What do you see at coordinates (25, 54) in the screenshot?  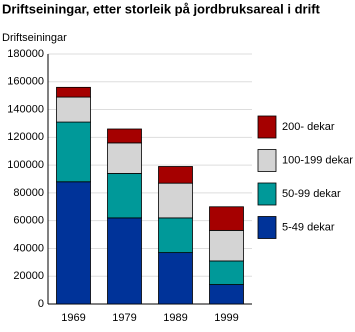 I see `y-tick-label: 180000` at bounding box center [25, 54].